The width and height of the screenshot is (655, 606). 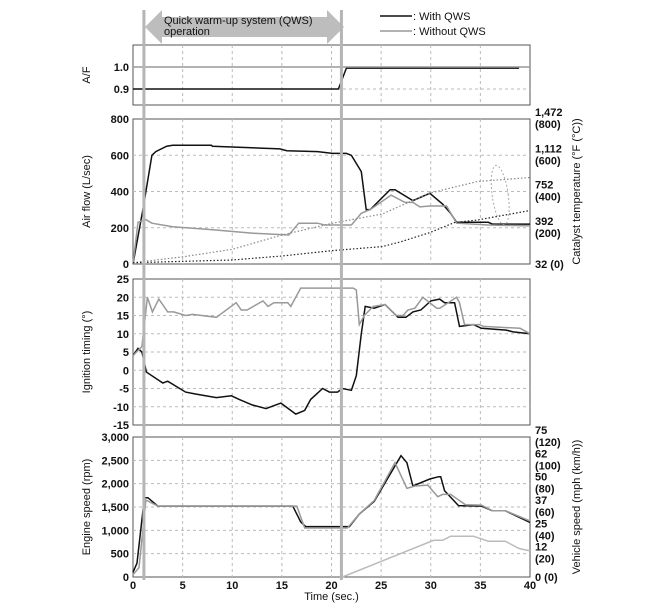 I want to click on y-tick-label: 1.0, so click(x=121, y=68).